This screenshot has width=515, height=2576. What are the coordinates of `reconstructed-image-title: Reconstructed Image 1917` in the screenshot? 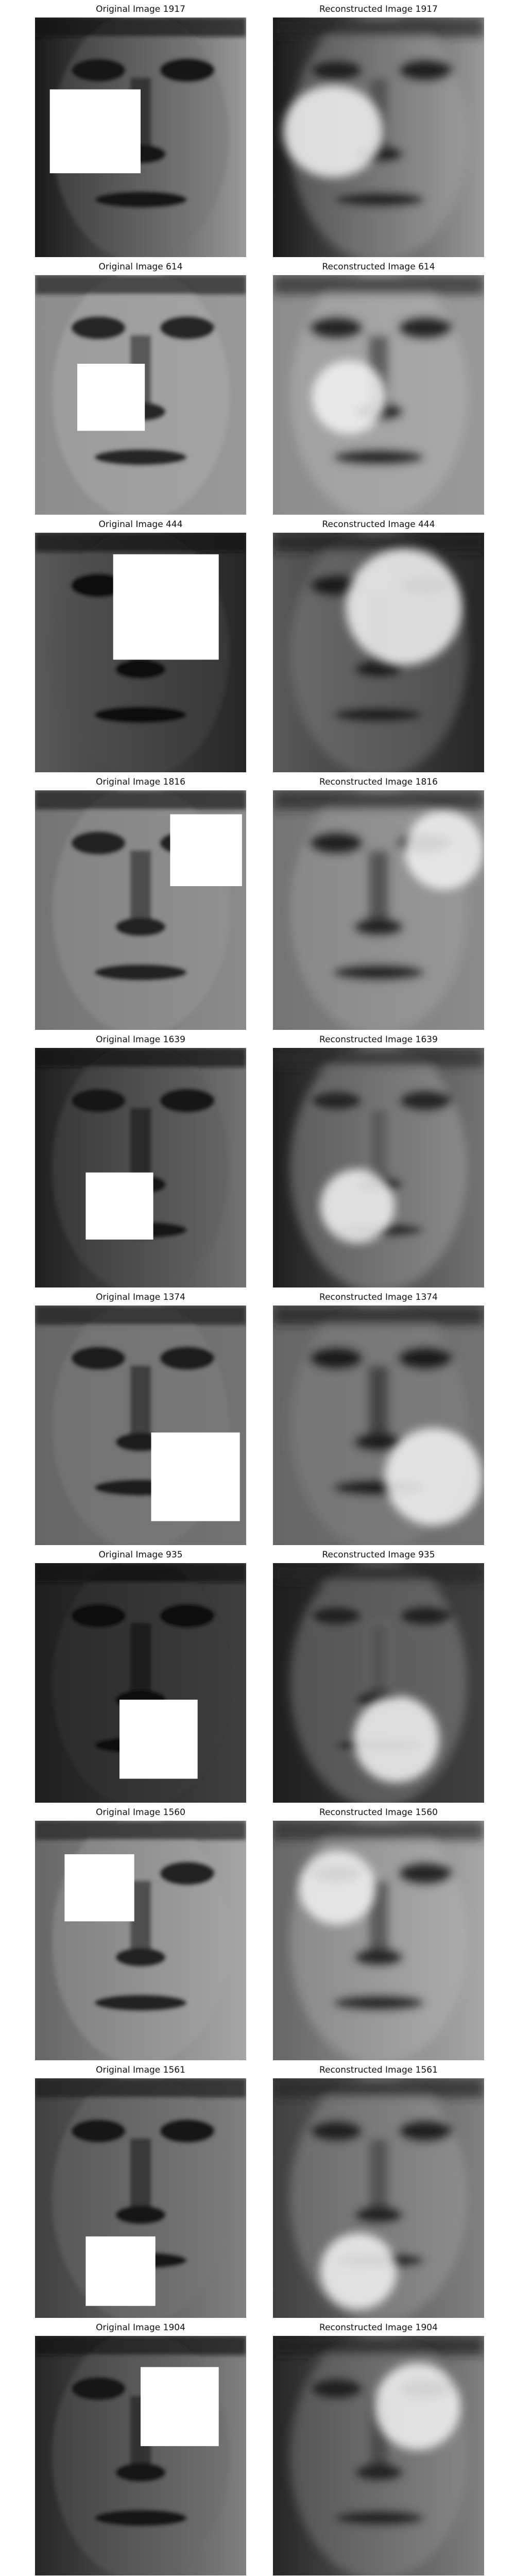 It's located at (378, 9).